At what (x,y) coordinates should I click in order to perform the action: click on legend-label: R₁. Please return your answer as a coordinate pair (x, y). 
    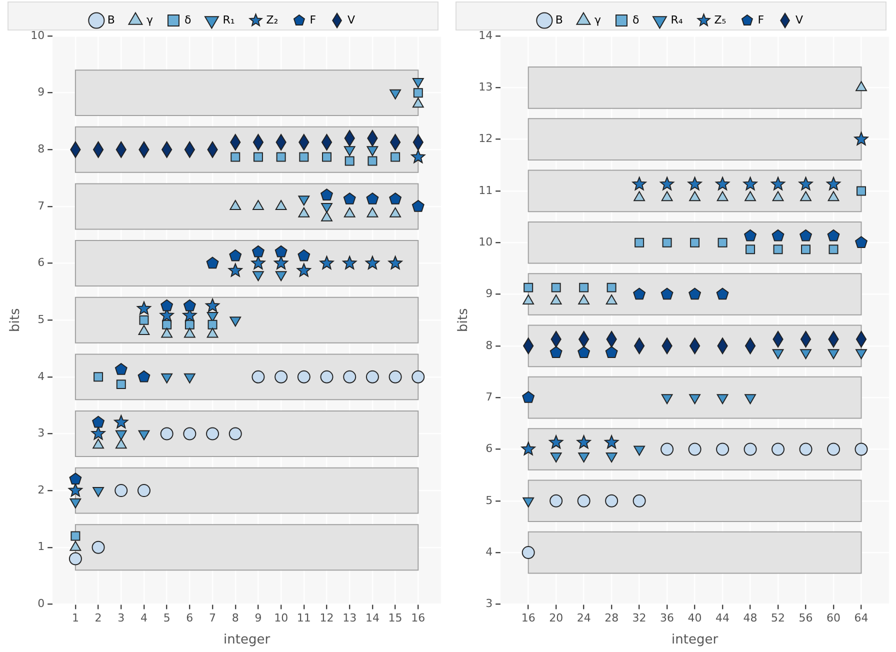
    Looking at the image, I should click on (228, 19).